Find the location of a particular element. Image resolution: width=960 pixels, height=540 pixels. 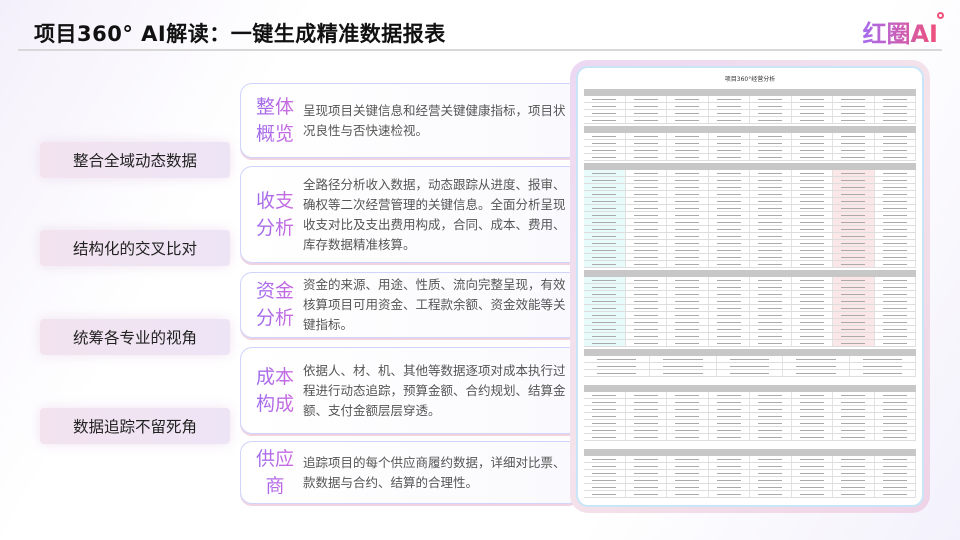

card-supplier: 供应商 追踪项目的每个供应商履约数据，详细对比票、款数据与合约、结算的合理性。 is located at coordinates (410, 472).